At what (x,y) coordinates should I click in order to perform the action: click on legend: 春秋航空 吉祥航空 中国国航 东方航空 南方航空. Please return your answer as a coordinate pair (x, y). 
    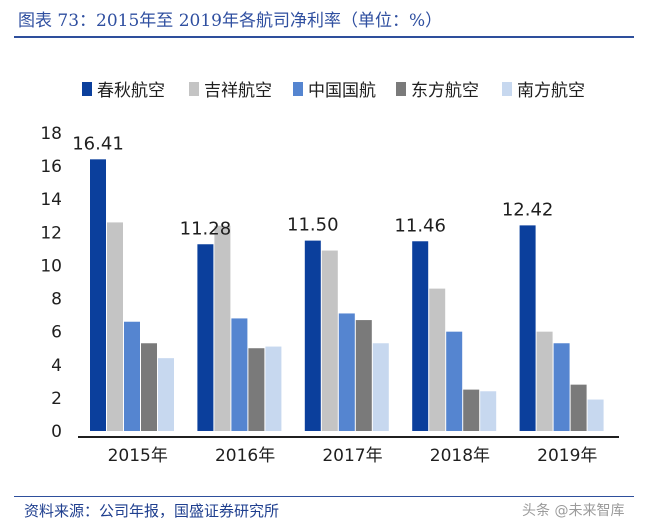
    Looking at the image, I should click on (333, 91).